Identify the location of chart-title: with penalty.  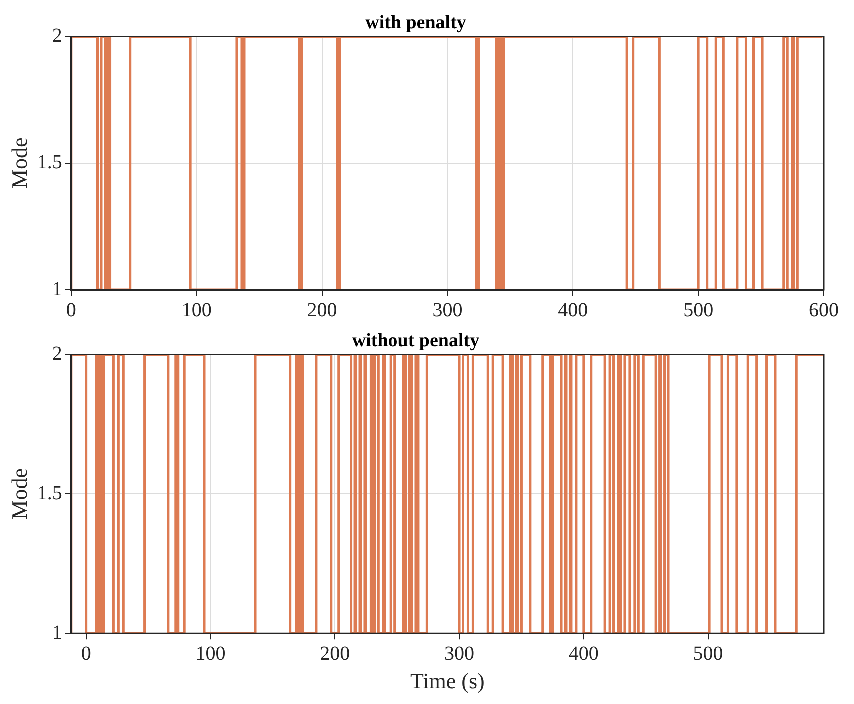
(416, 23).